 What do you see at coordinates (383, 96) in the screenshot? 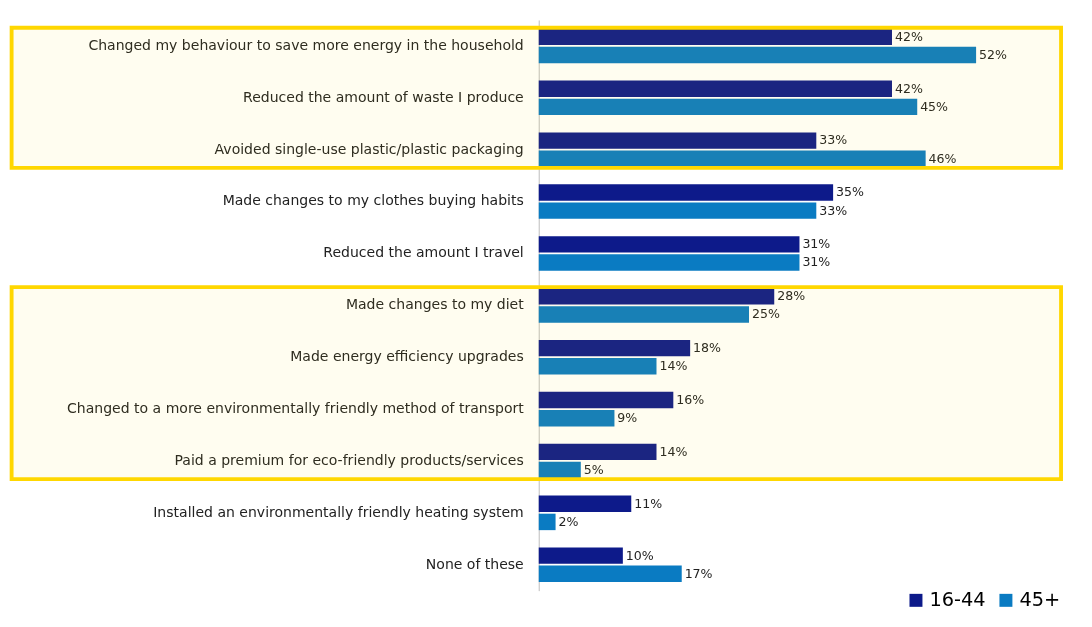
I see `y-tick-label: Reduced the amount of waste I produce` at bounding box center [383, 96].